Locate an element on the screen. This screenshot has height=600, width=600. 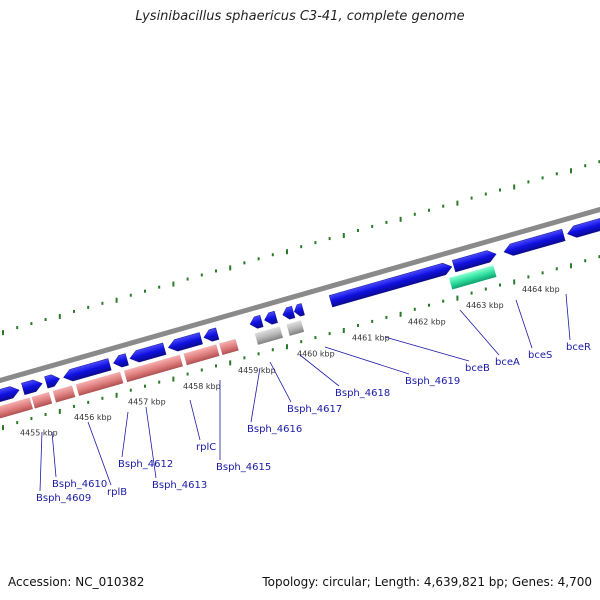
gene-label: Bsph_4609 is located at coordinates (63, 498).